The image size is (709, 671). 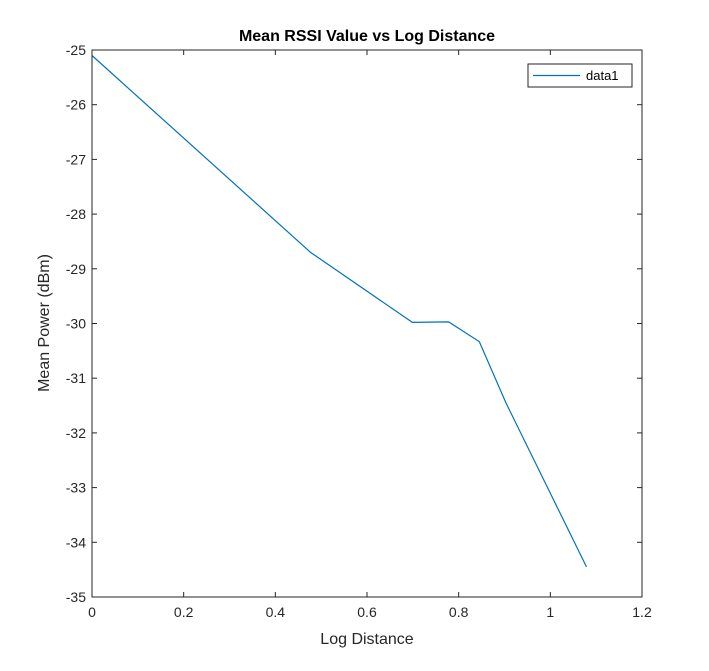 What do you see at coordinates (76, 105) in the screenshot?
I see `y-tick-label: -26` at bounding box center [76, 105].